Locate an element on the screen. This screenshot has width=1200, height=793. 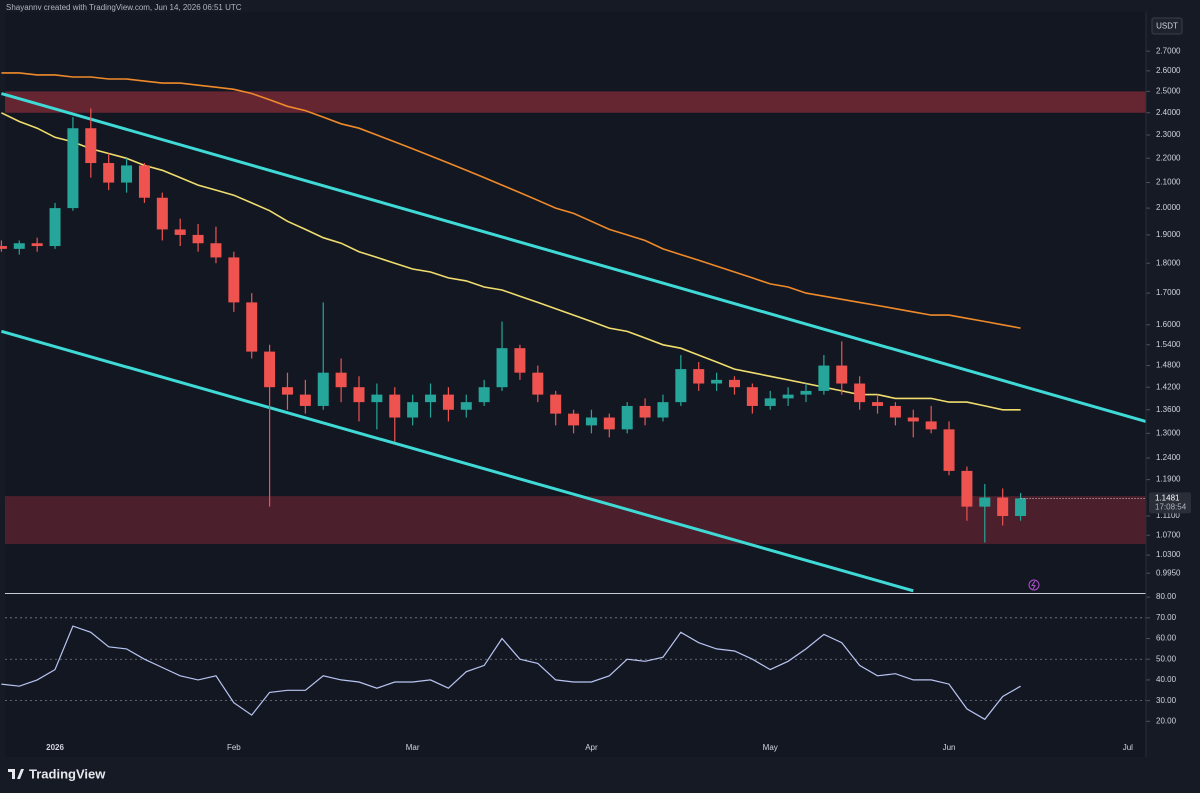
logo-mark is located at coordinates (16, 774).